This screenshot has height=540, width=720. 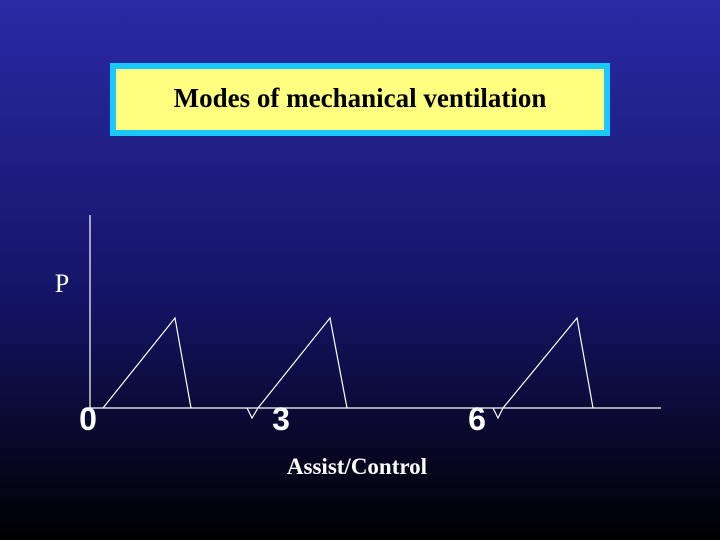 I want to click on x-tick-label: 0, so click(x=88, y=419).